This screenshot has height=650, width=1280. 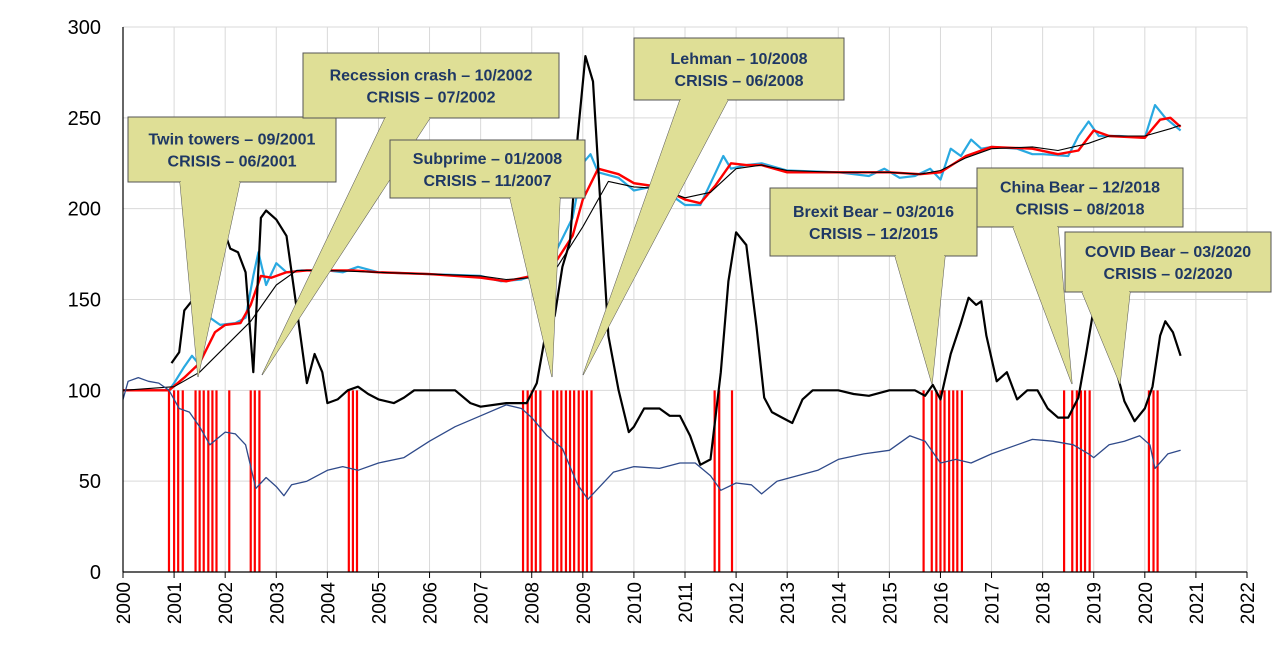 I want to click on callout-event-label: Twin towers – 09/2001, so click(x=232, y=140).